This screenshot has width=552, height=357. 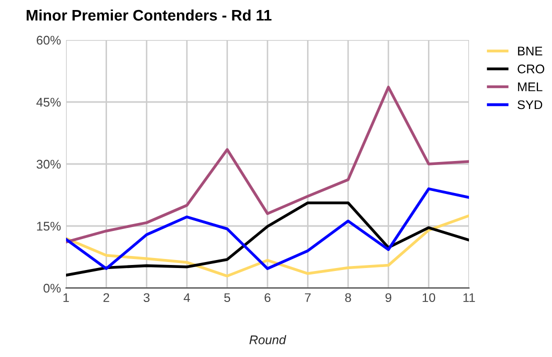 I want to click on x-tick-label: 8, so click(x=348, y=297).